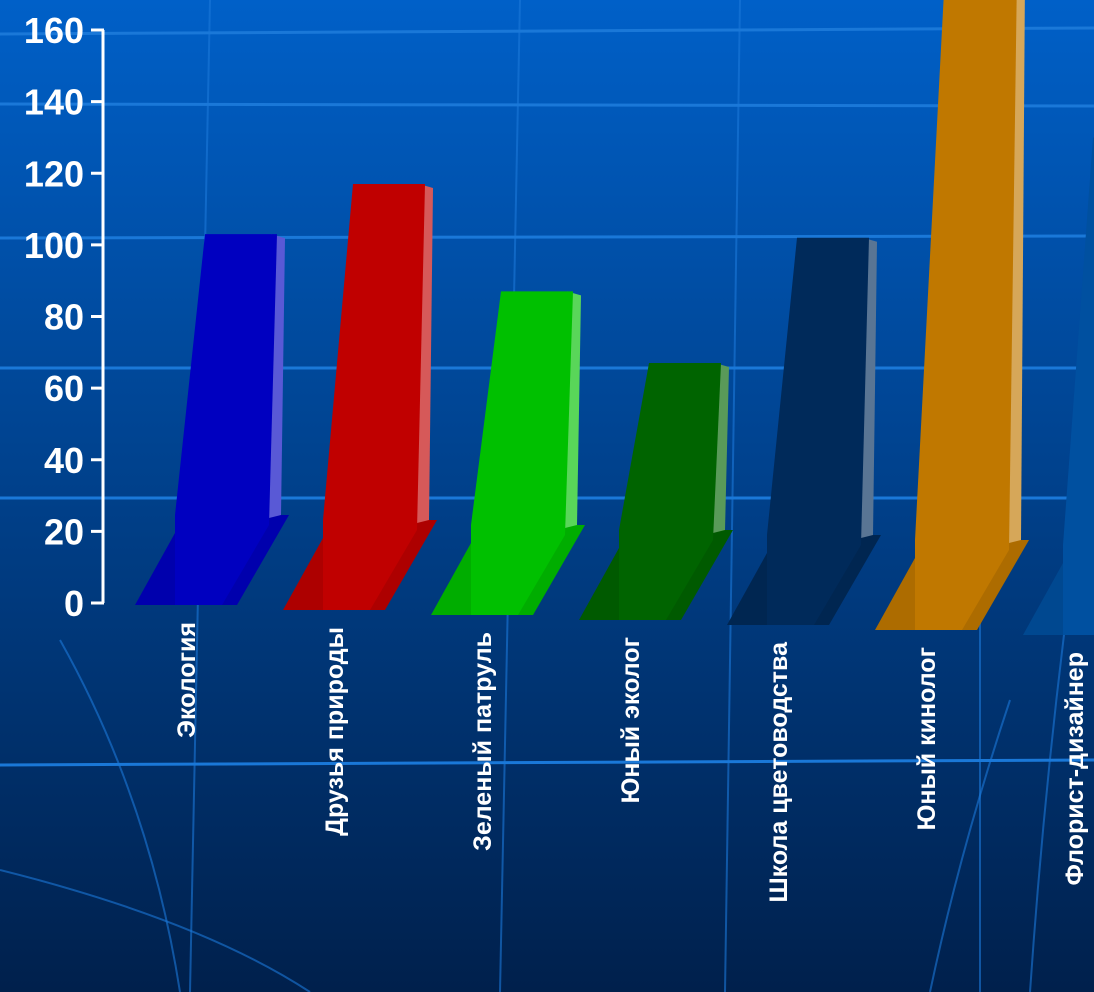  Describe the element at coordinates (54, 30) in the screenshot. I see `y-tick-label: 160` at that location.